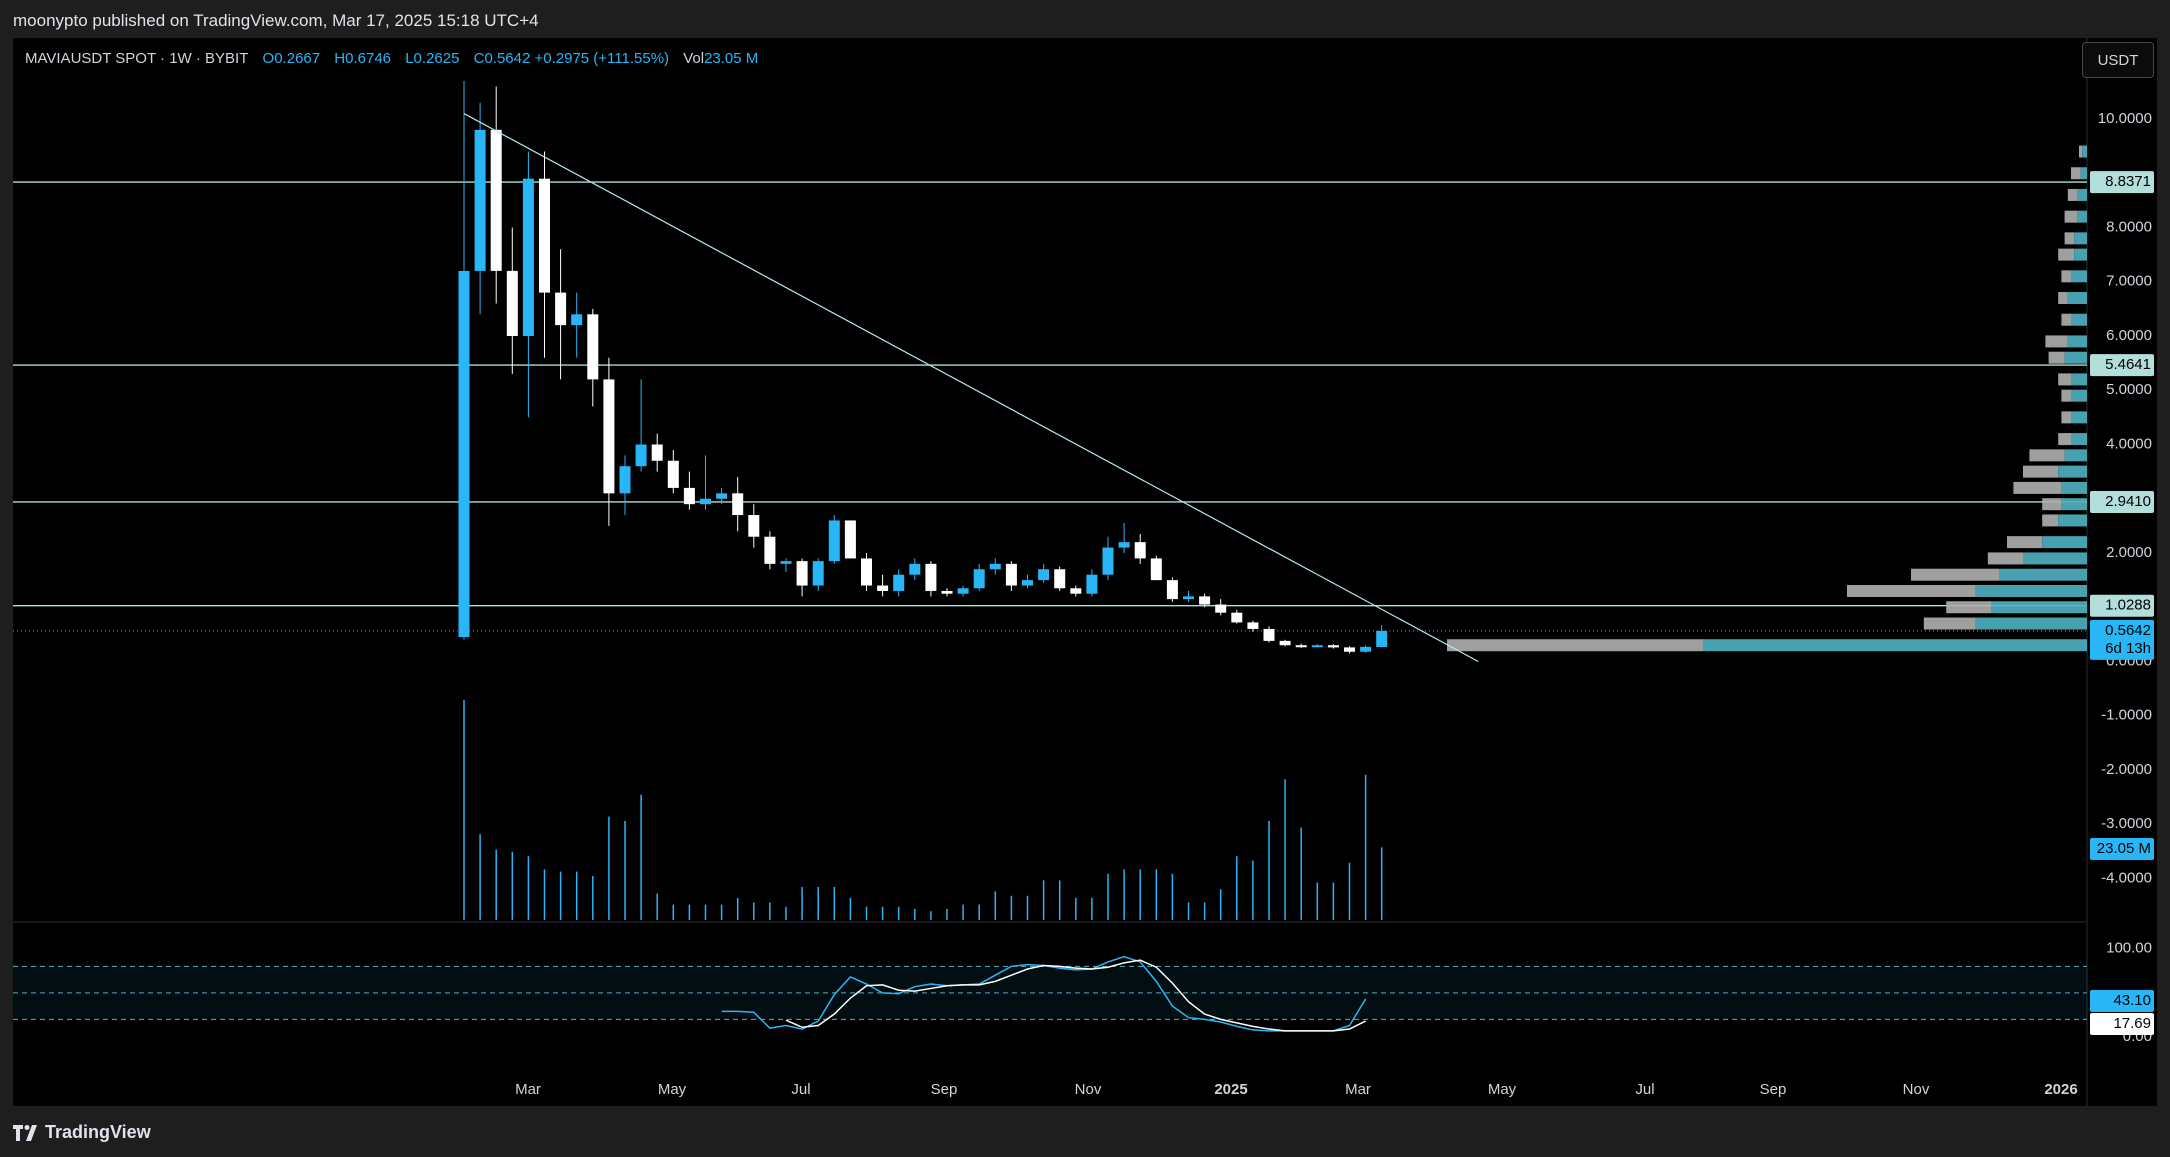 This screenshot has width=2170, height=1157. Describe the element at coordinates (2129, 443) in the screenshot. I see `price-axis-label: 4.0000` at that location.